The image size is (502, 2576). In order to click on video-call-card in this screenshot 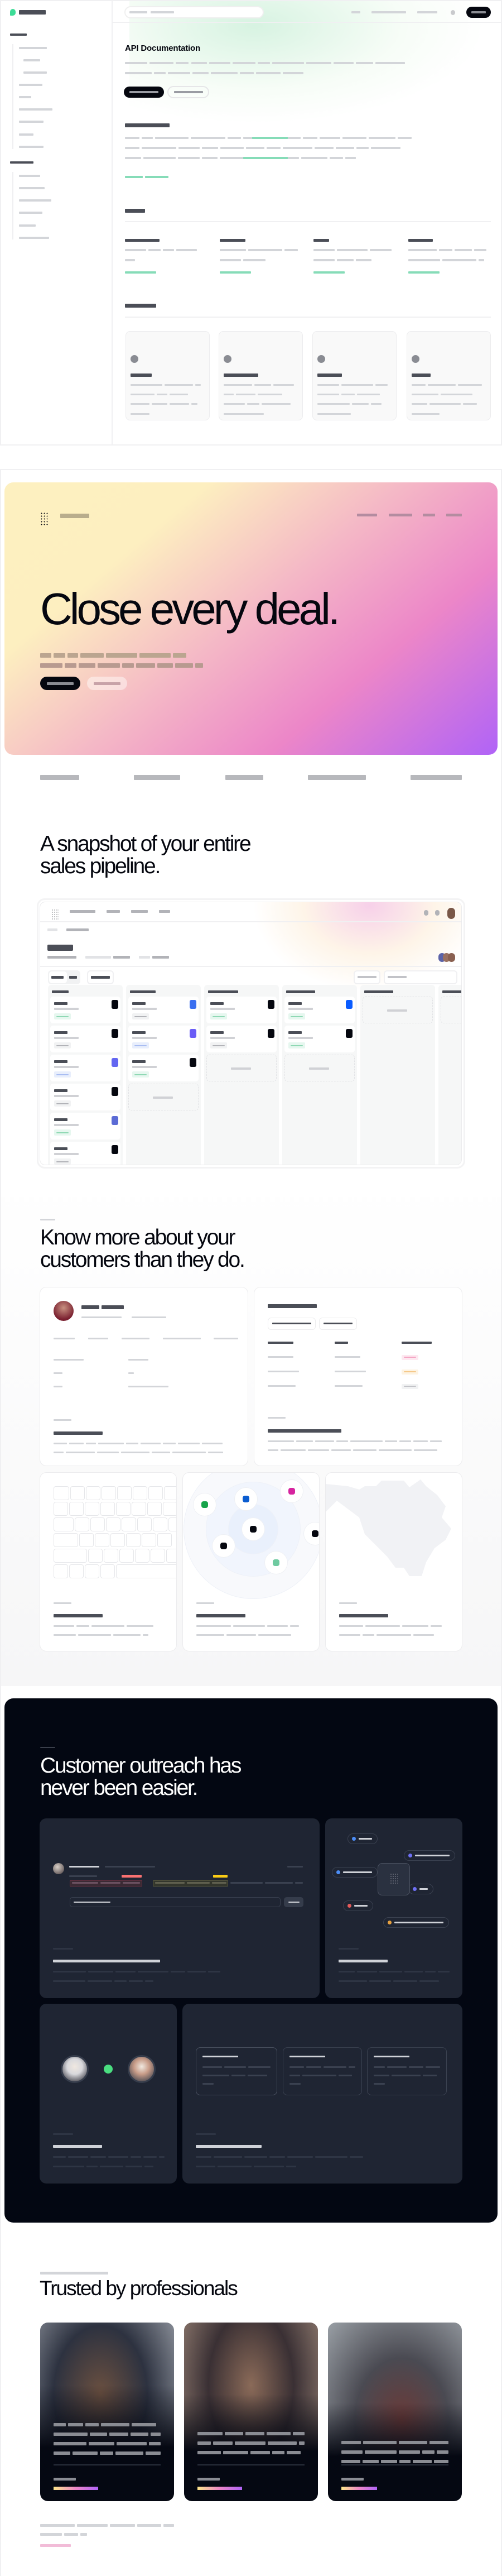, I will do `click(108, 2094)`.